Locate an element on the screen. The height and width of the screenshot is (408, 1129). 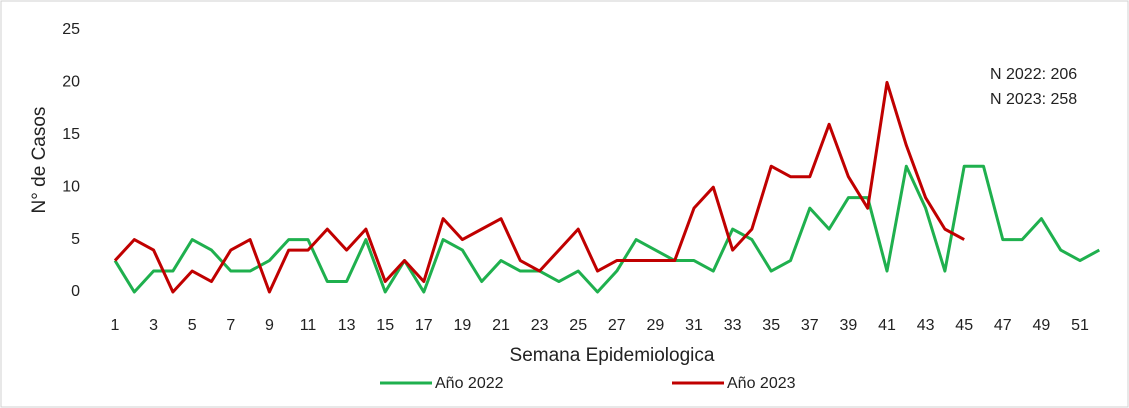
x-tick-label: 17 is located at coordinates (424, 325).